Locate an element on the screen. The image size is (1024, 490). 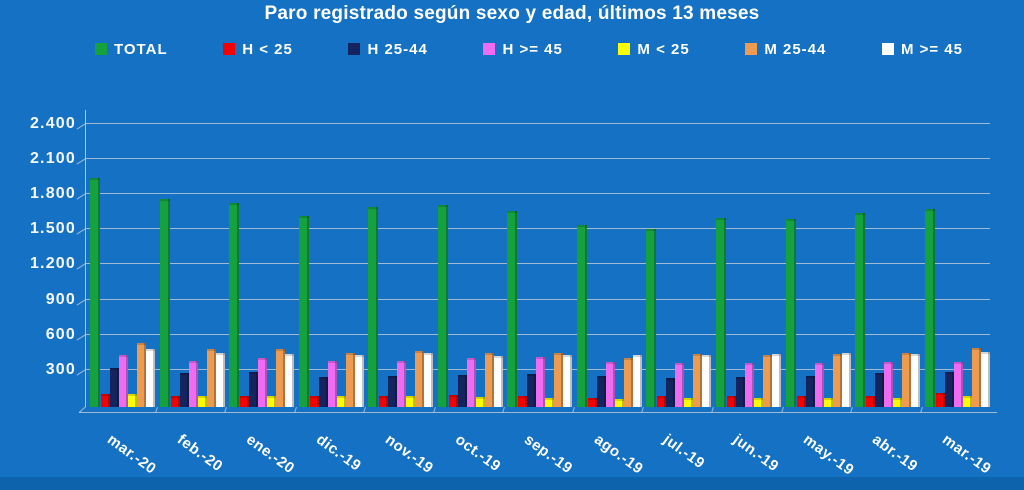
x-axis-label-mar-19: mar.-19 is located at coordinates (966, 454).